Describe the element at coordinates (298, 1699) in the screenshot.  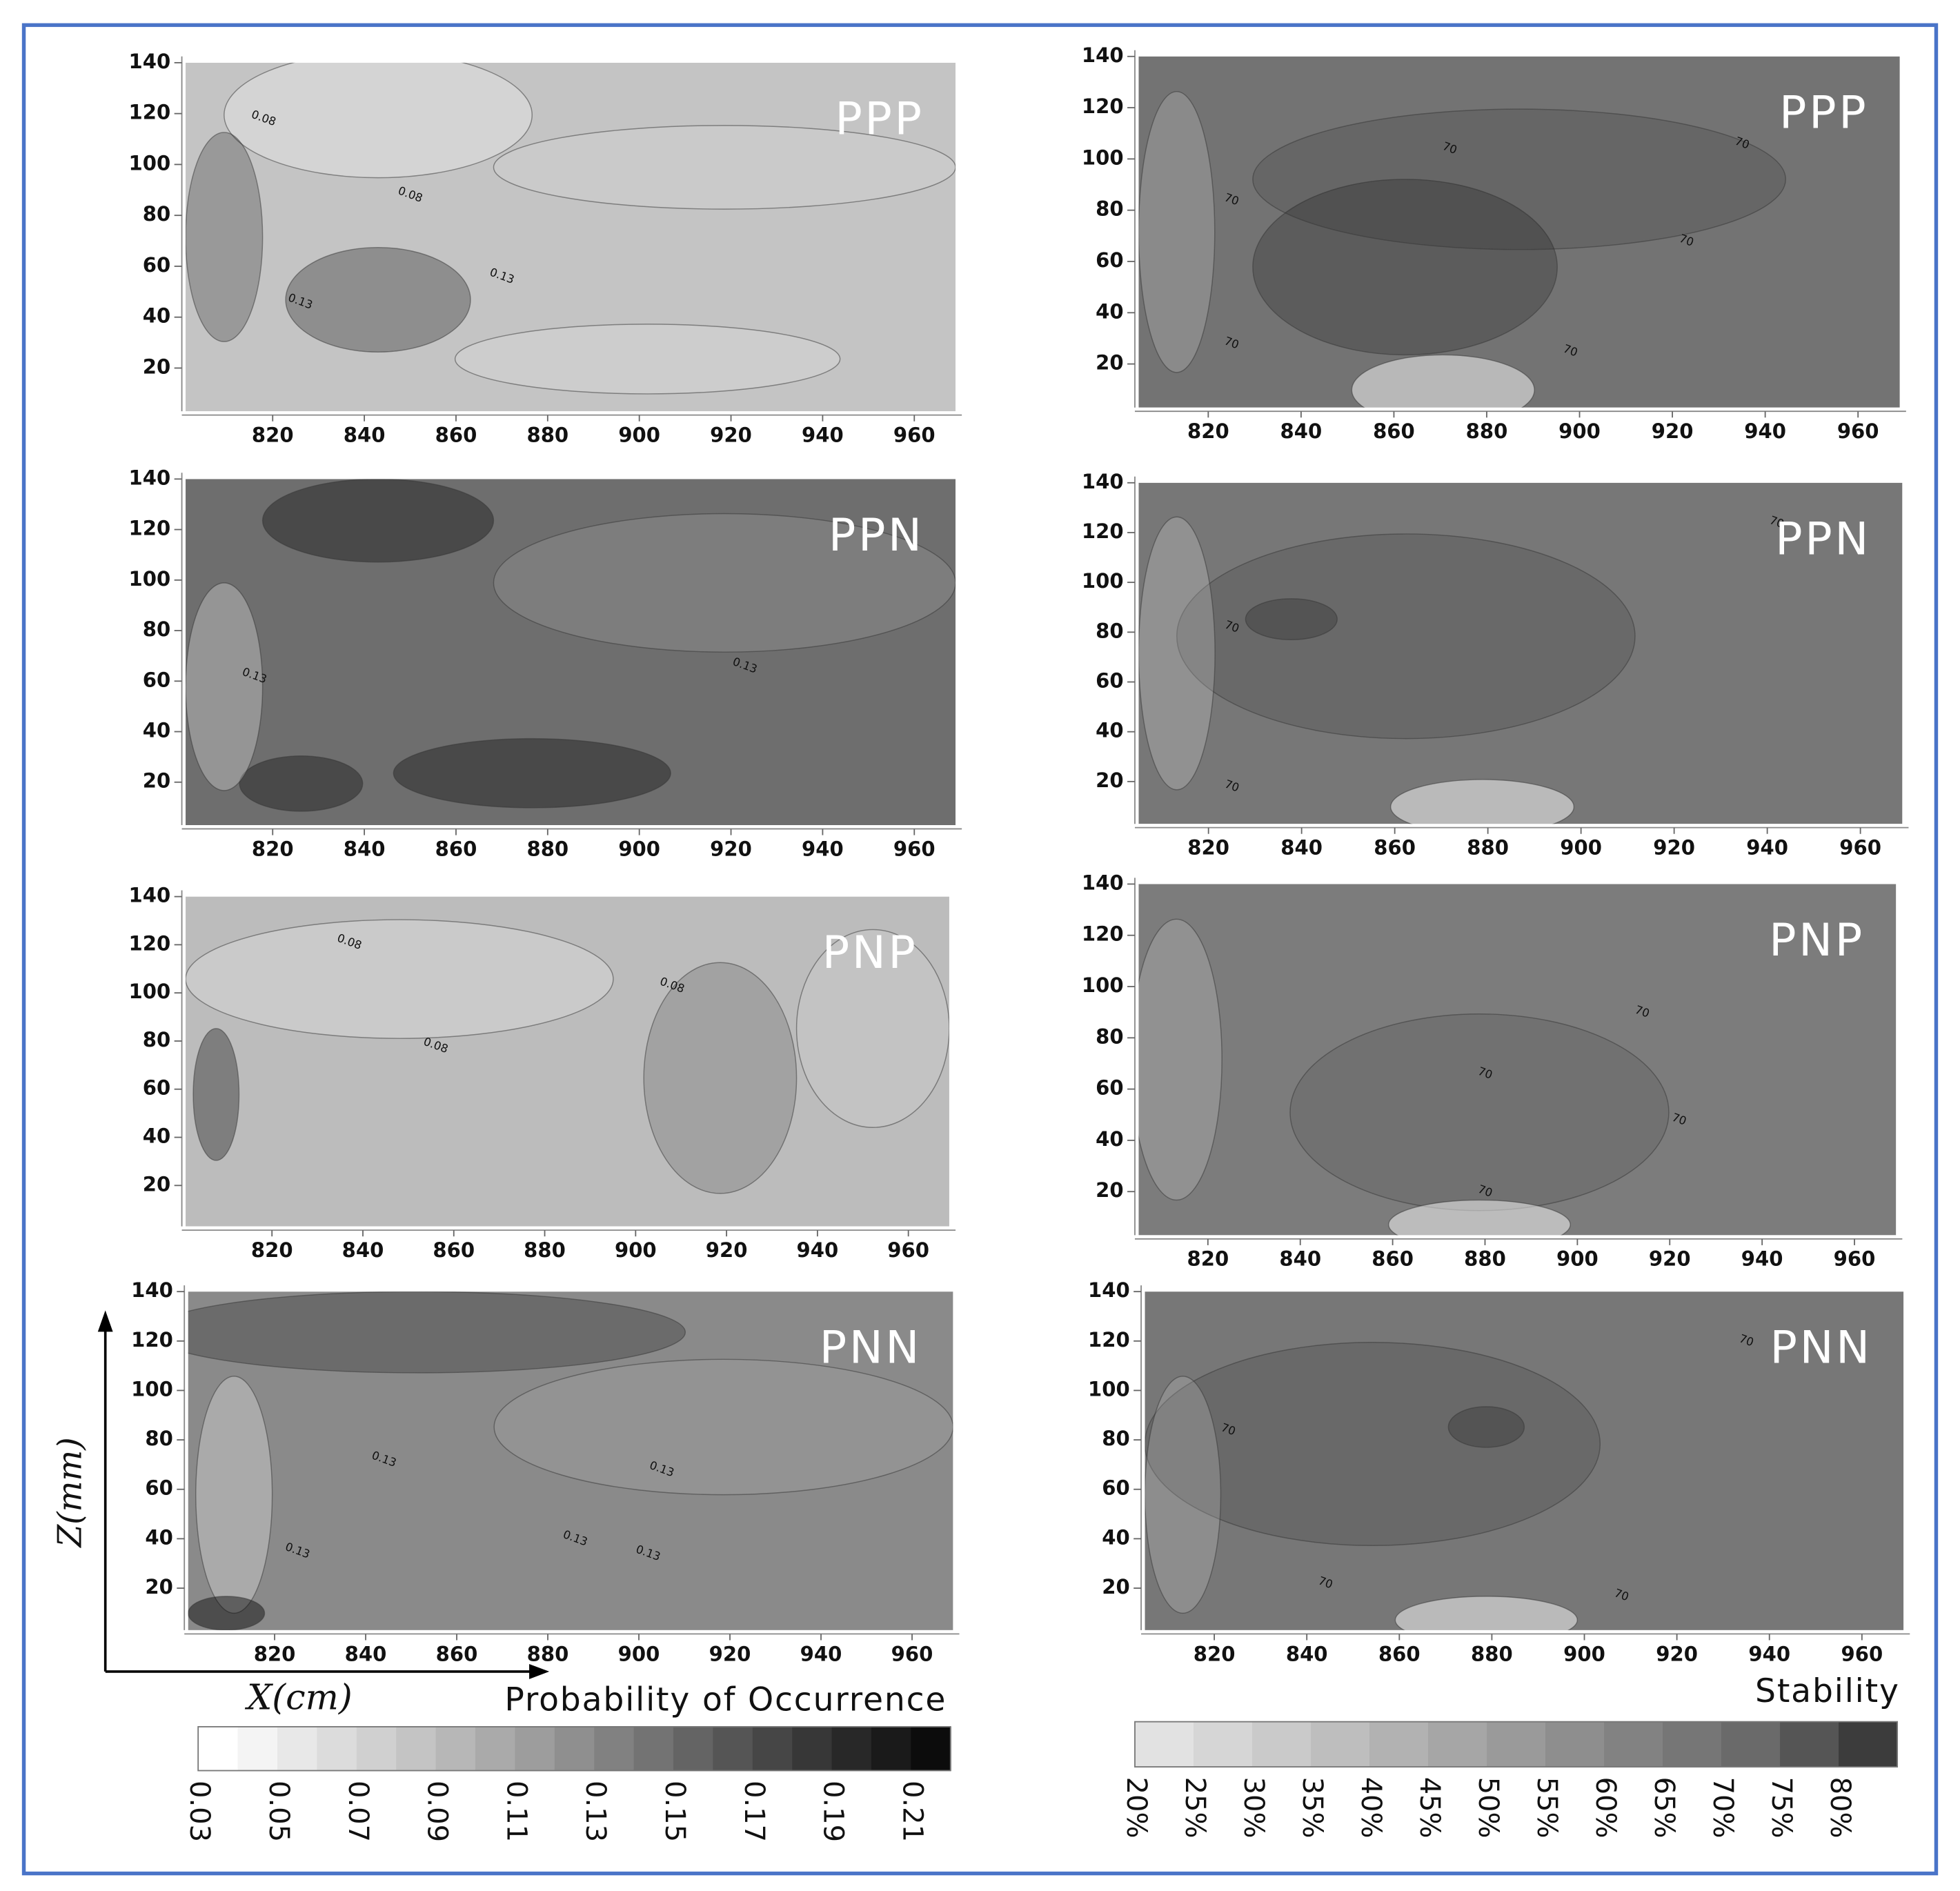
I see `x-axis-label: X(cm)` at that location.